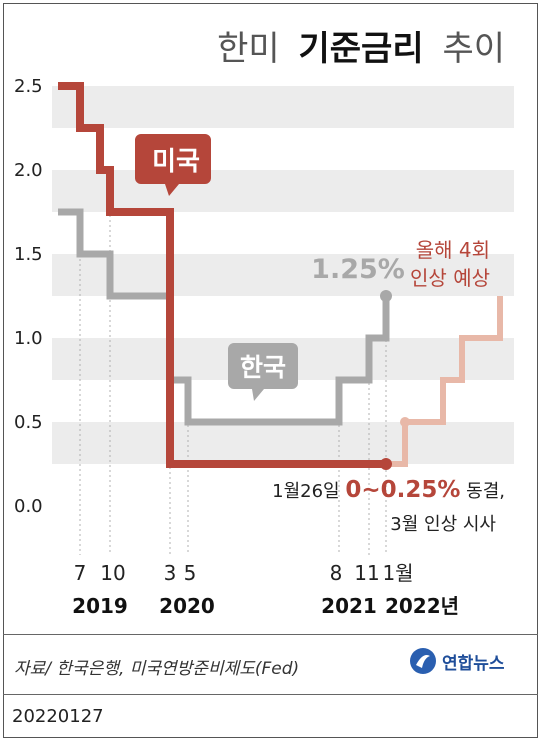 The image size is (543, 743). What do you see at coordinates (349, 606) in the screenshot?
I see `year-label: 2021` at bounding box center [349, 606].